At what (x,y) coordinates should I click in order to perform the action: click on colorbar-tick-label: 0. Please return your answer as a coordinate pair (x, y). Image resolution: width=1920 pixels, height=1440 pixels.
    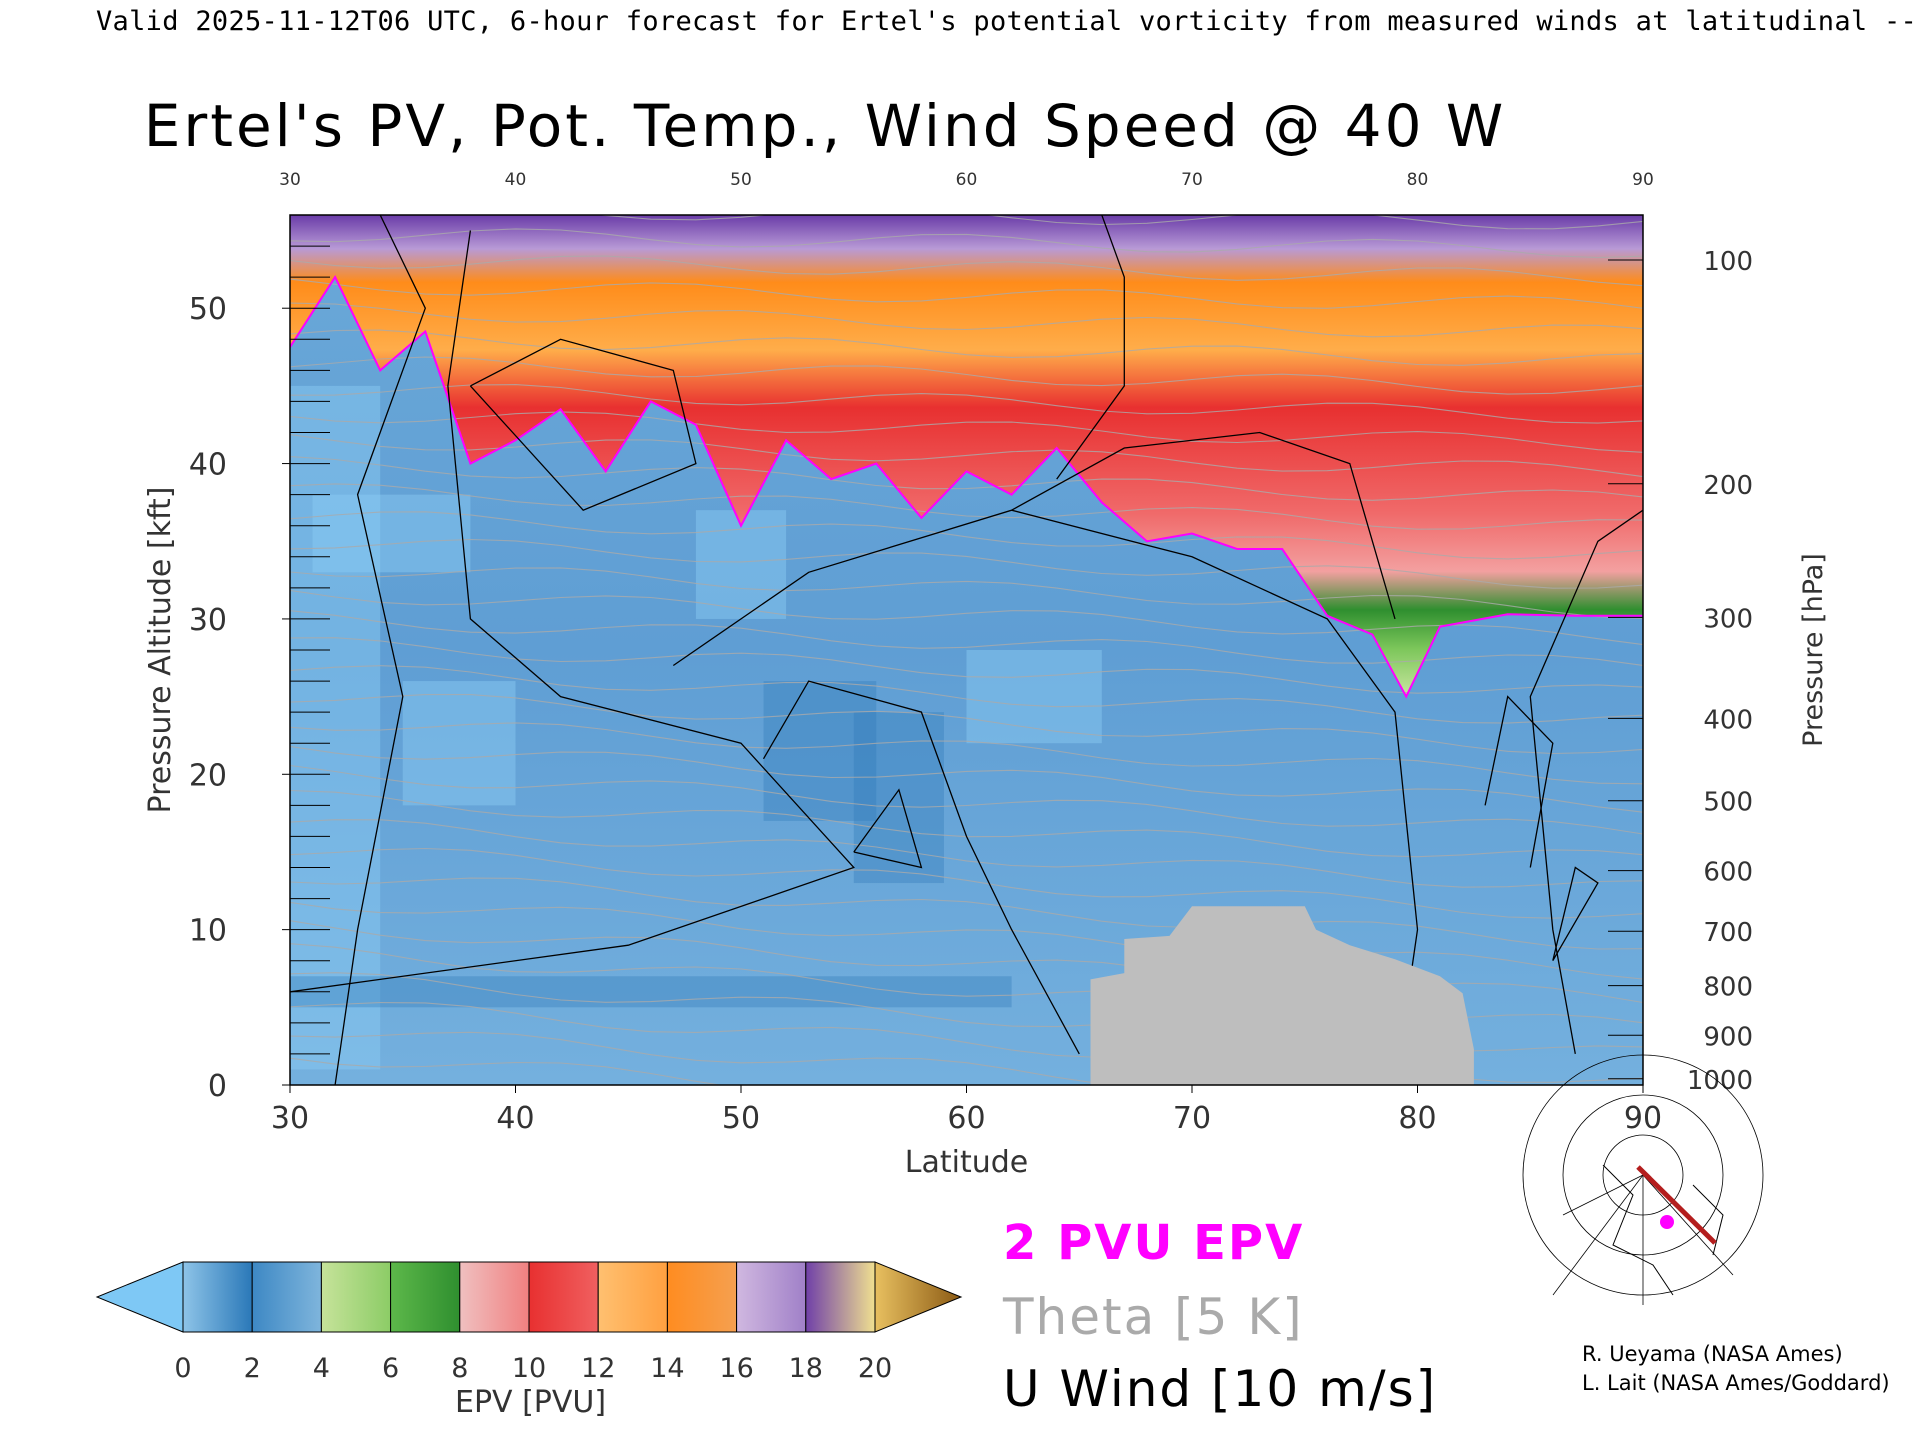
    Looking at the image, I should click on (182, 1368).